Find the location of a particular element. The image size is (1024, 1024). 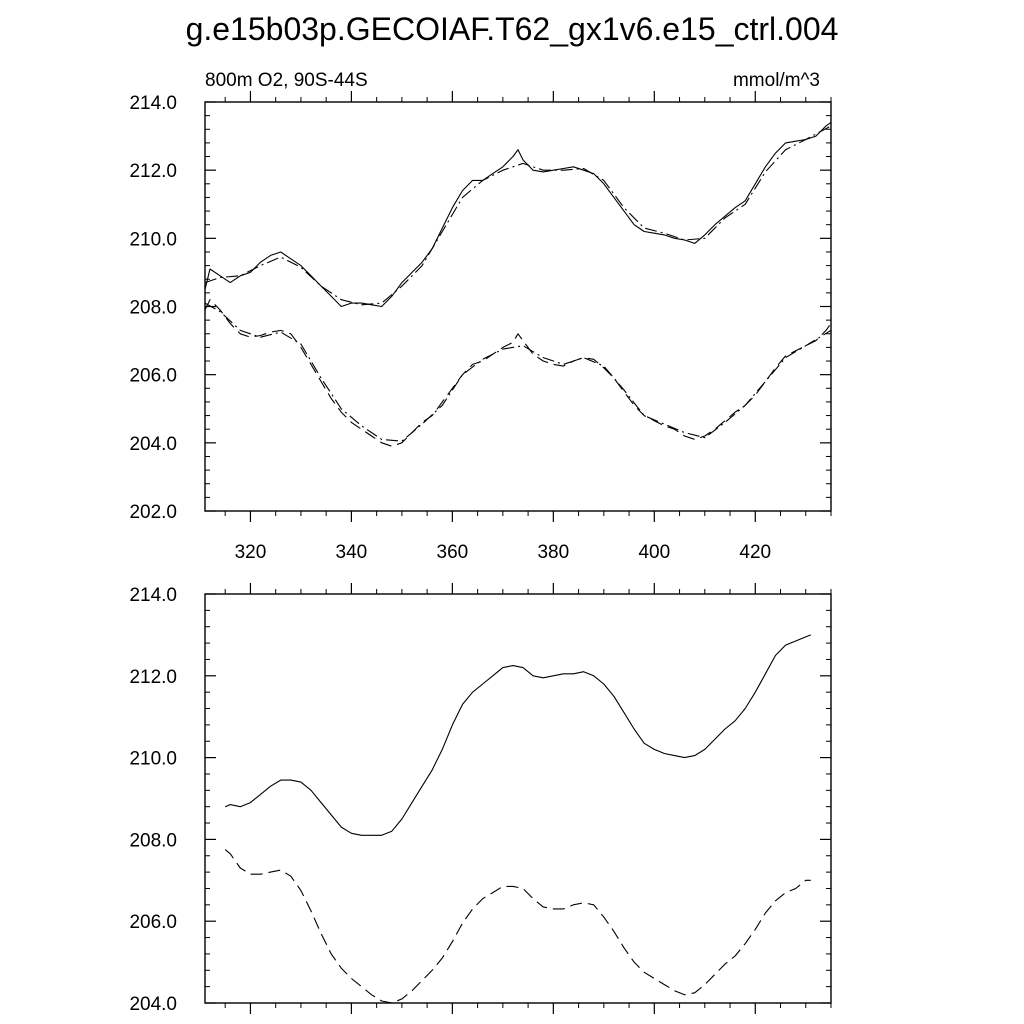

x-tick-label: 360 is located at coordinates (453, 552).